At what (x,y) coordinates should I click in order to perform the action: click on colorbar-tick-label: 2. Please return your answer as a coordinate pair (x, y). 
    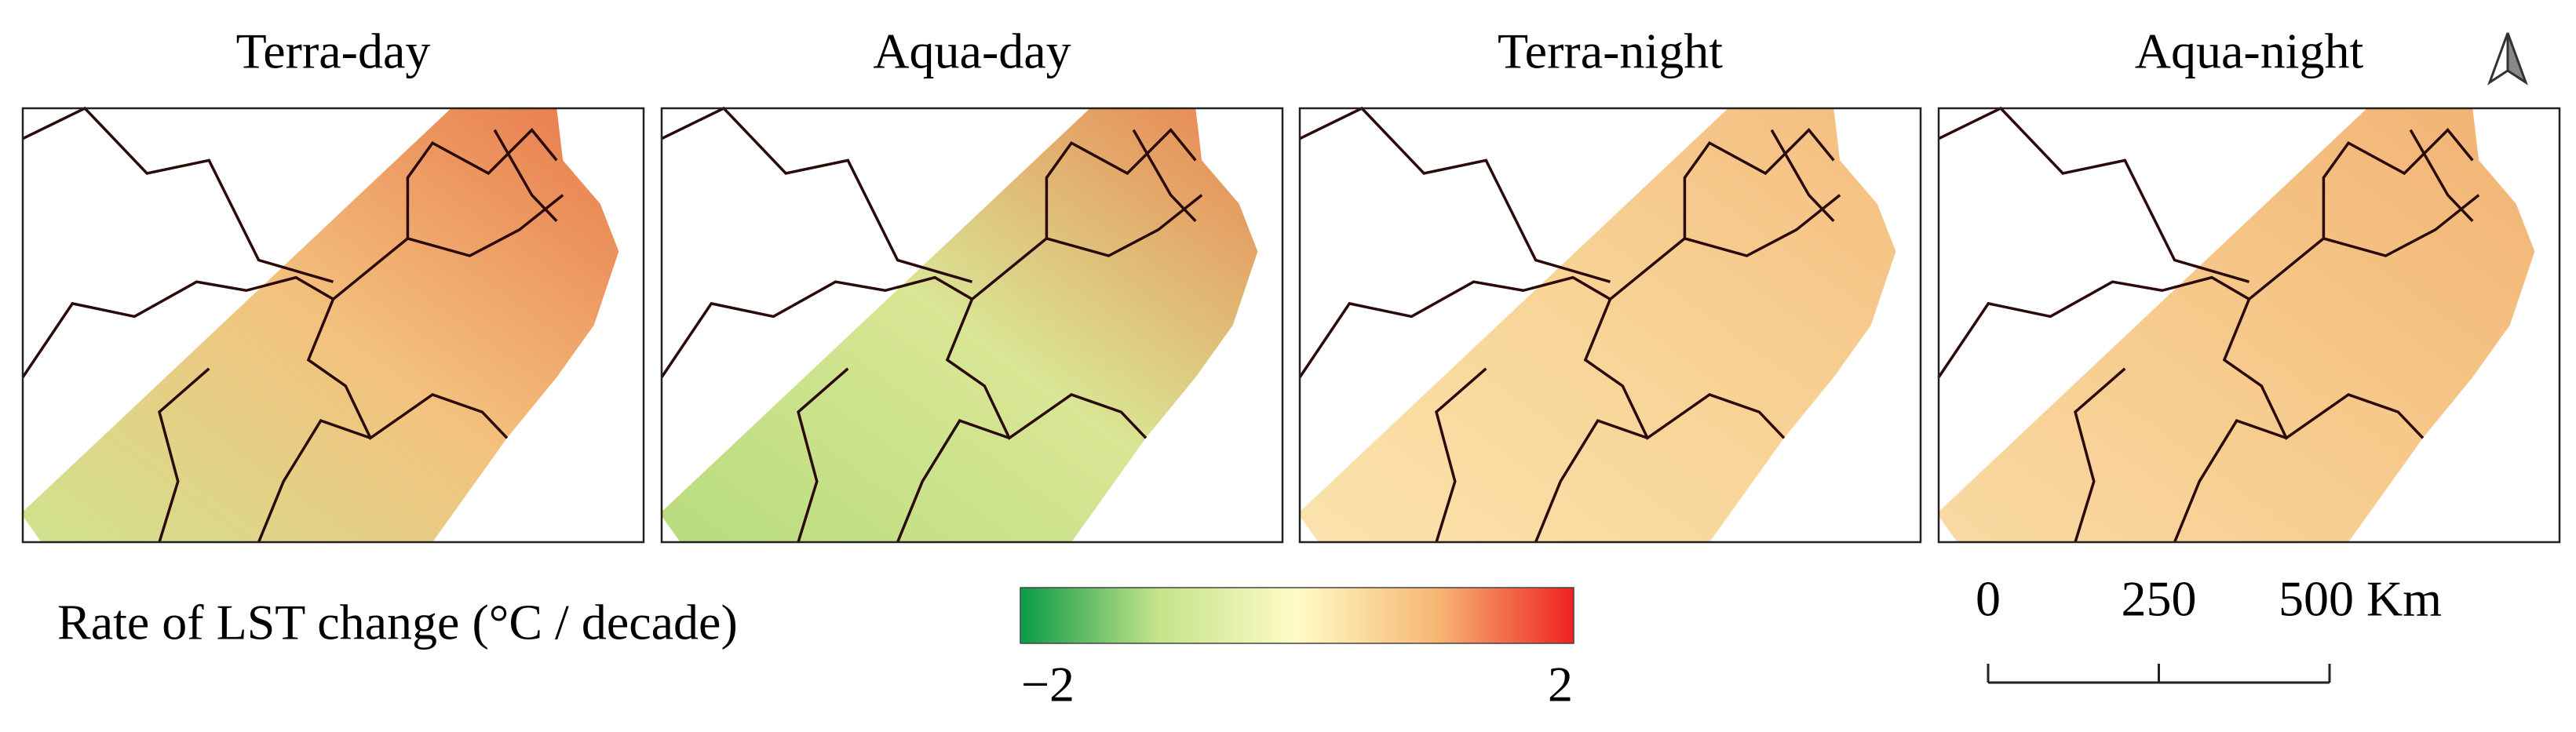
    Looking at the image, I should click on (1560, 684).